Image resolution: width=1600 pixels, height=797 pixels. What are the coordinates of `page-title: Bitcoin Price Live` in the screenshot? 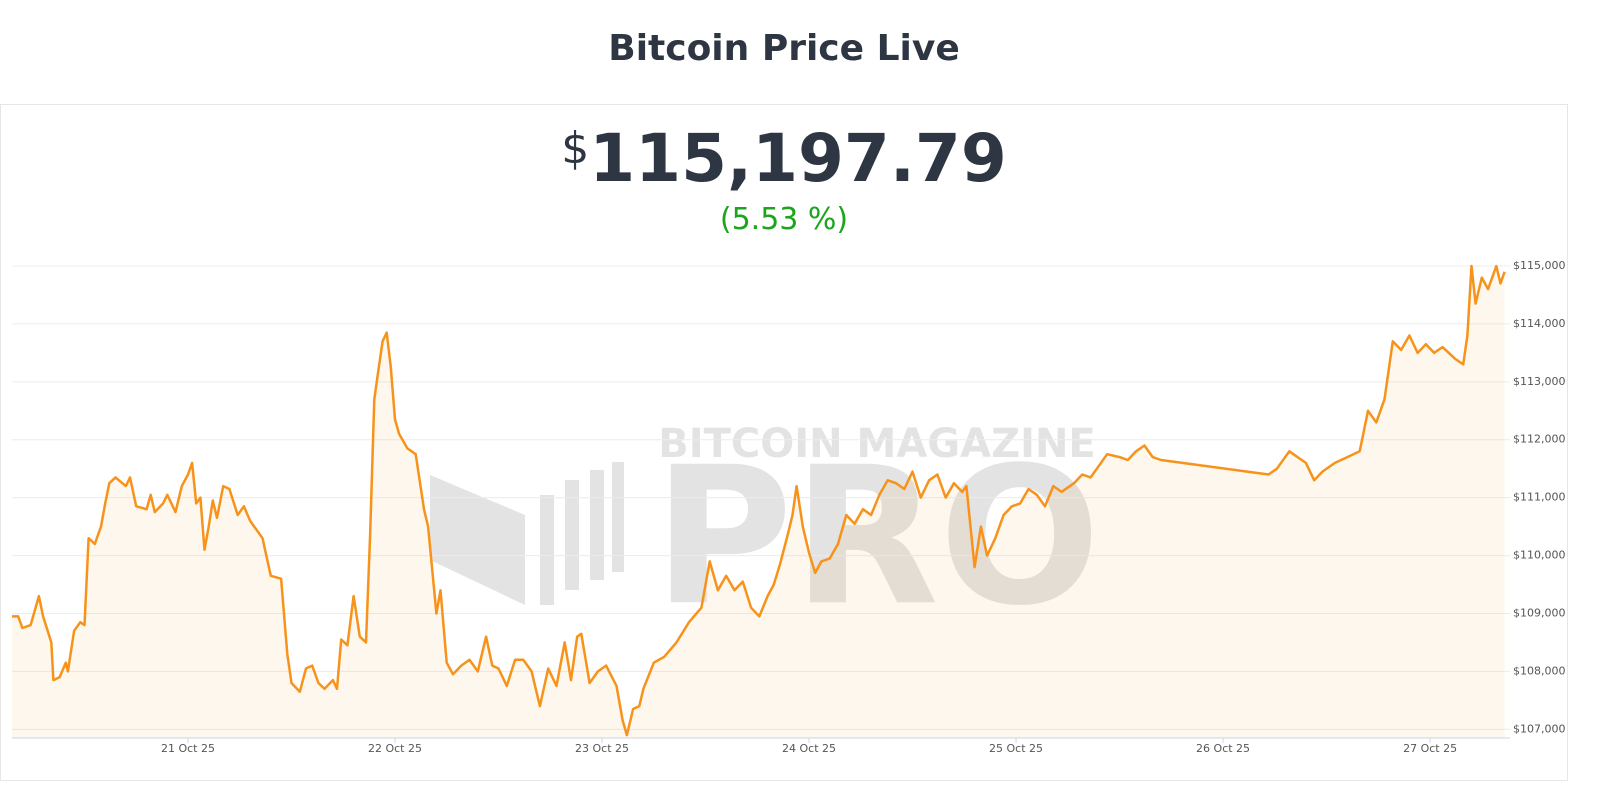 It's located at (784, 48).